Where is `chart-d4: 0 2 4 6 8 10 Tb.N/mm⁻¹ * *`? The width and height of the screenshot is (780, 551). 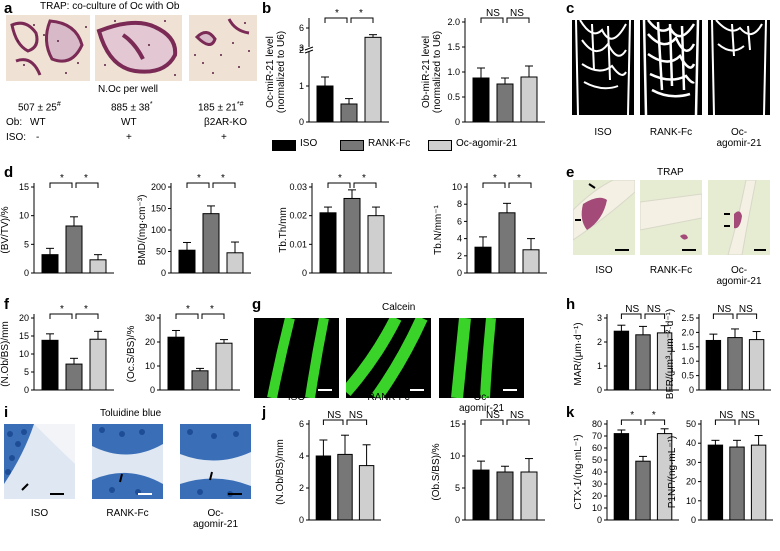 chart-d4: 0 2 4 6 8 10 Tb.N/mm⁻¹ * * is located at coordinates (490, 225).